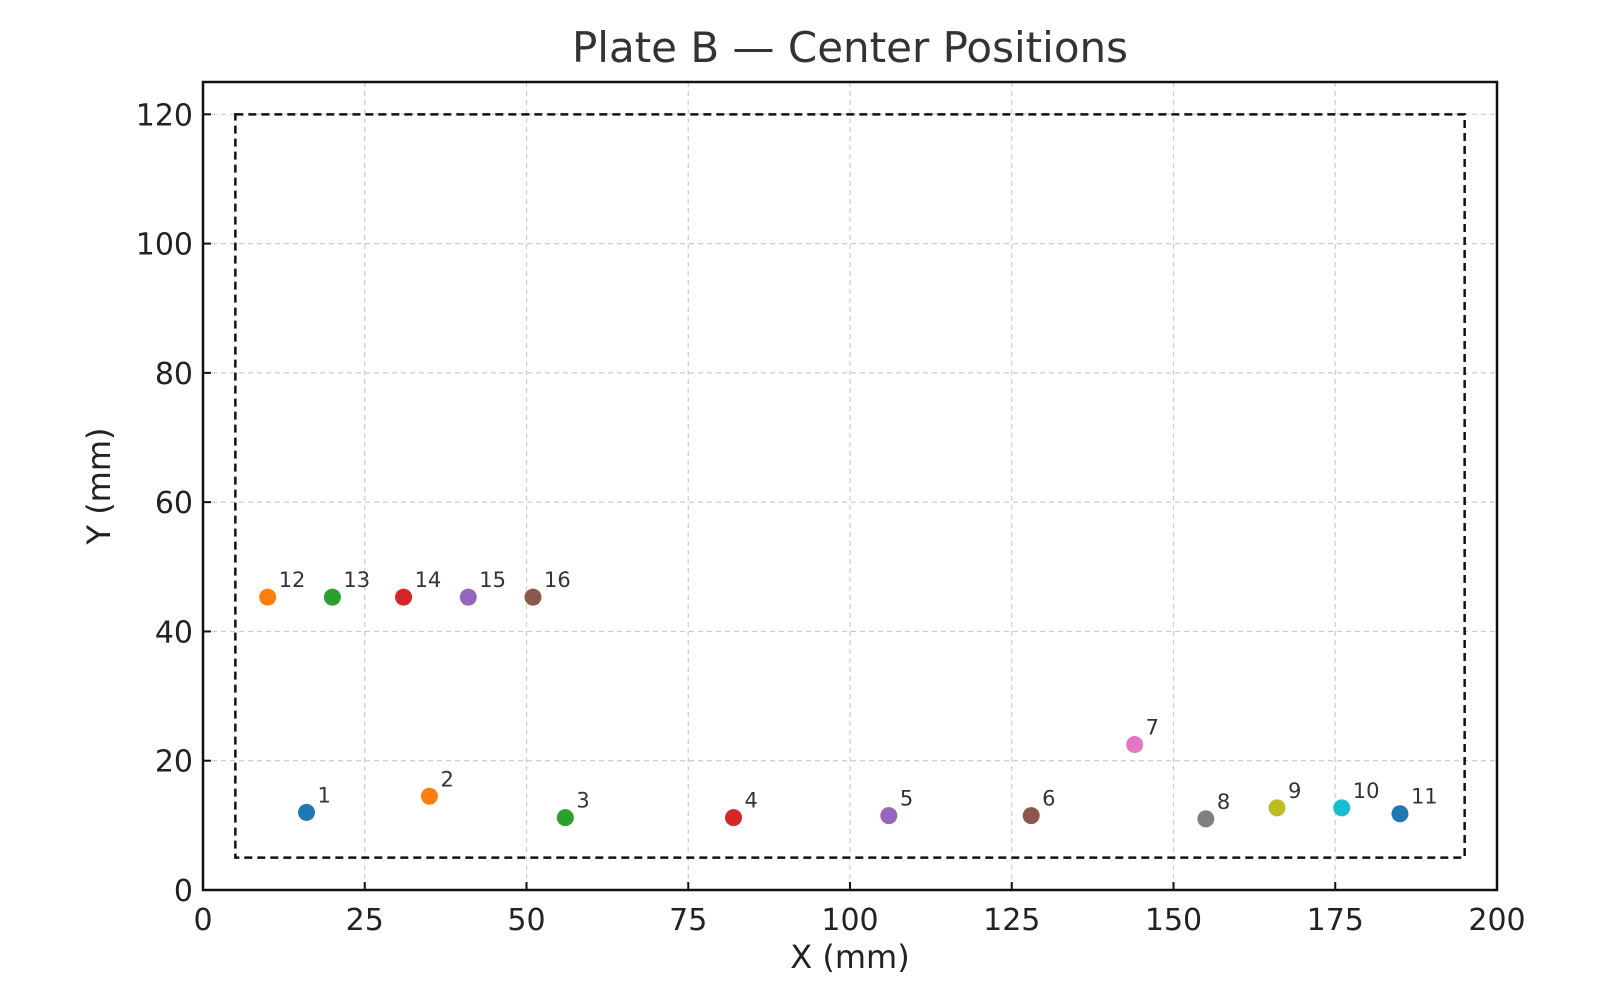 The image size is (1600, 1000). What do you see at coordinates (174, 503) in the screenshot?
I see `y-tick-label: 60` at bounding box center [174, 503].